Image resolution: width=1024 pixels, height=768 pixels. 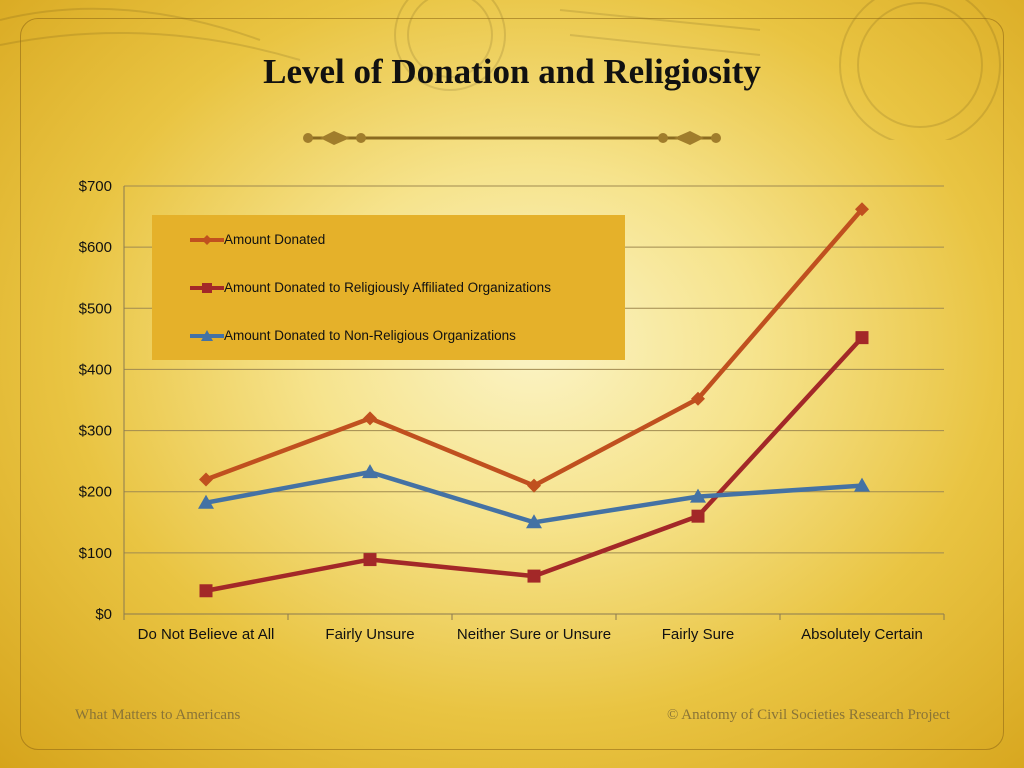 What do you see at coordinates (103, 614) in the screenshot?
I see `y-tick-label: $0` at bounding box center [103, 614].